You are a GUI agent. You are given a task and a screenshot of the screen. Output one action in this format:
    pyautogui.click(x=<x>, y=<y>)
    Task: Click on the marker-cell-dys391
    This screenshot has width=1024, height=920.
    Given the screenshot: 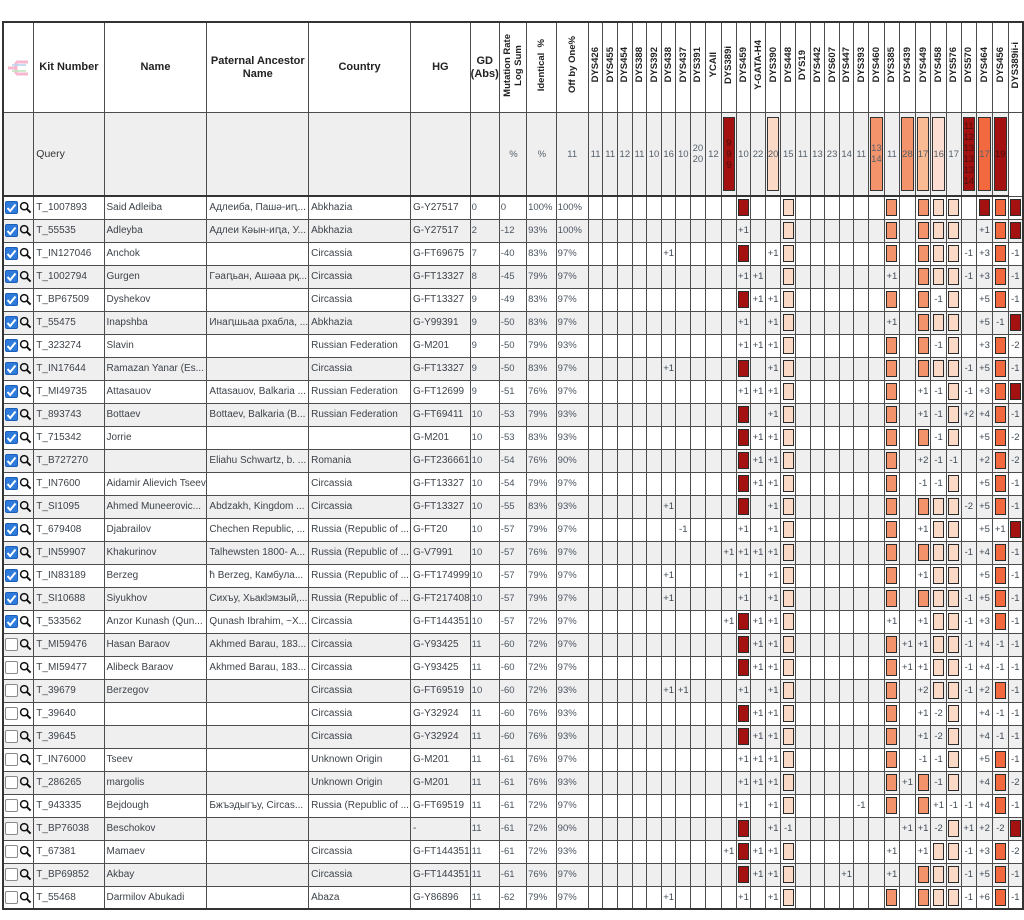 What is the action you would take?
    pyautogui.click(x=698, y=437)
    